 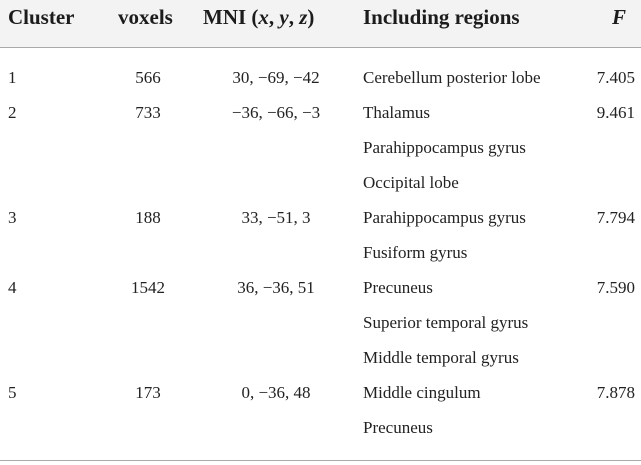 What do you see at coordinates (276, 287) in the screenshot?
I see `cell-mni: 36, −36, 51` at bounding box center [276, 287].